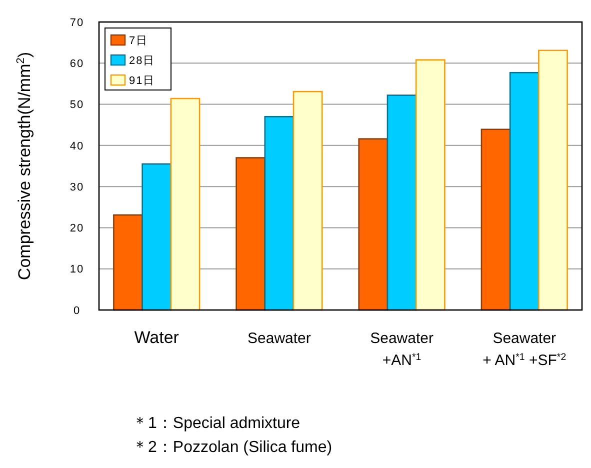 The width and height of the screenshot is (591, 468). Describe the element at coordinates (77, 310) in the screenshot. I see `y-tick-label: 0` at that location.